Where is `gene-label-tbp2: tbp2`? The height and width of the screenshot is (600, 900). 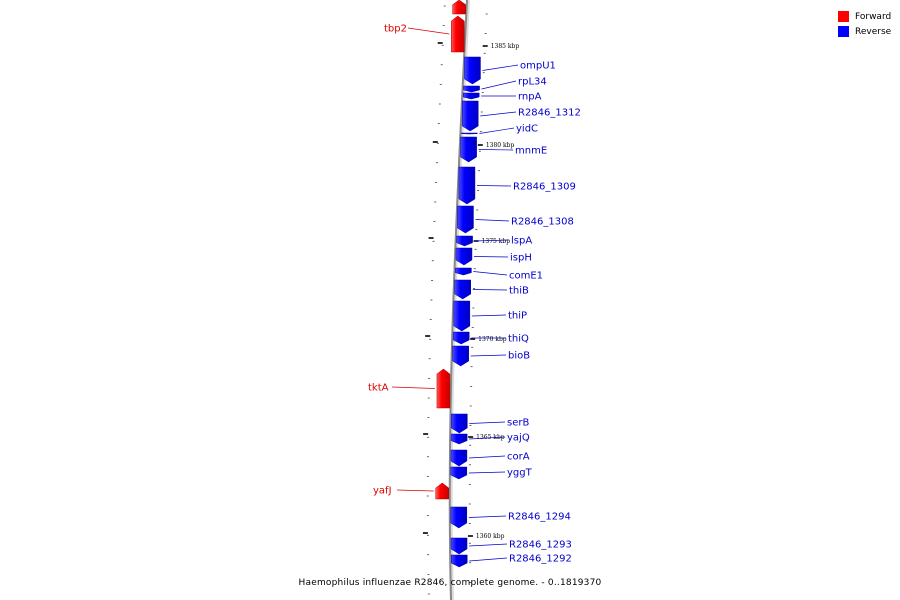
gene-label-tbp2: tbp2 is located at coordinates (395, 29).